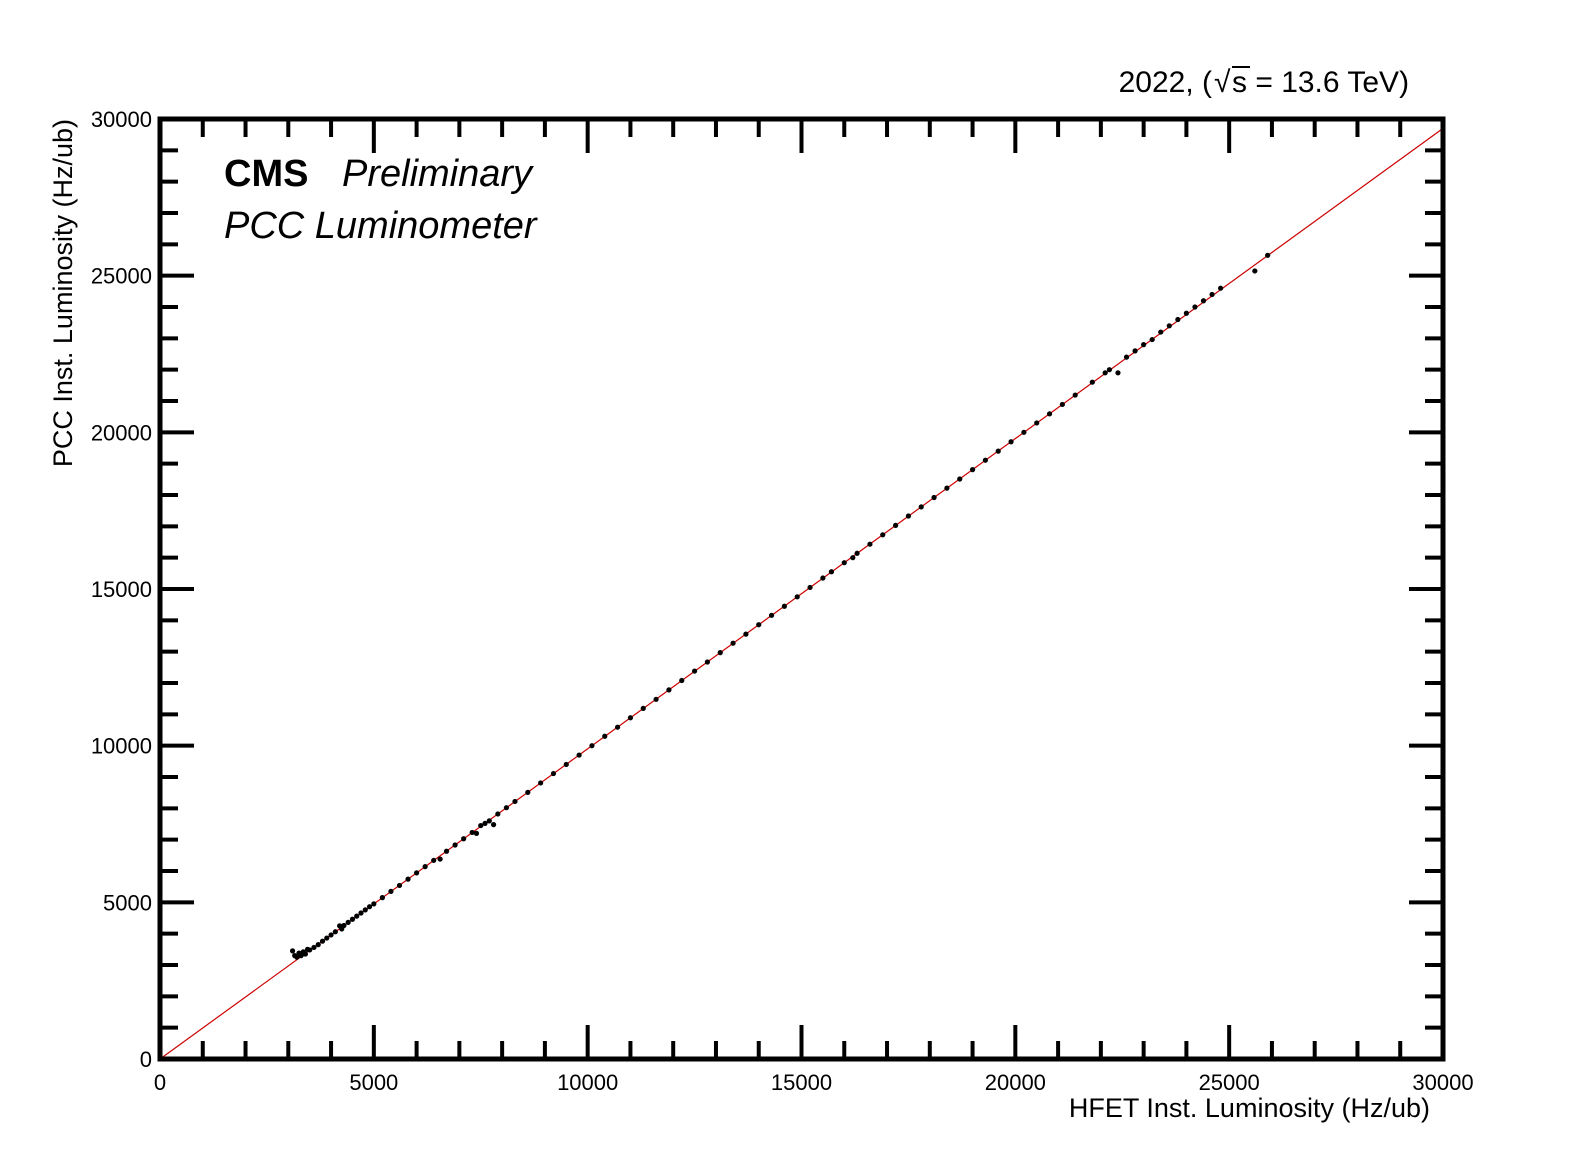 The height and width of the screenshot is (1172, 1596). What do you see at coordinates (381, 226) in the screenshot?
I see `luminometer-label: PCC Luminometer` at bounding box center [381, 226].